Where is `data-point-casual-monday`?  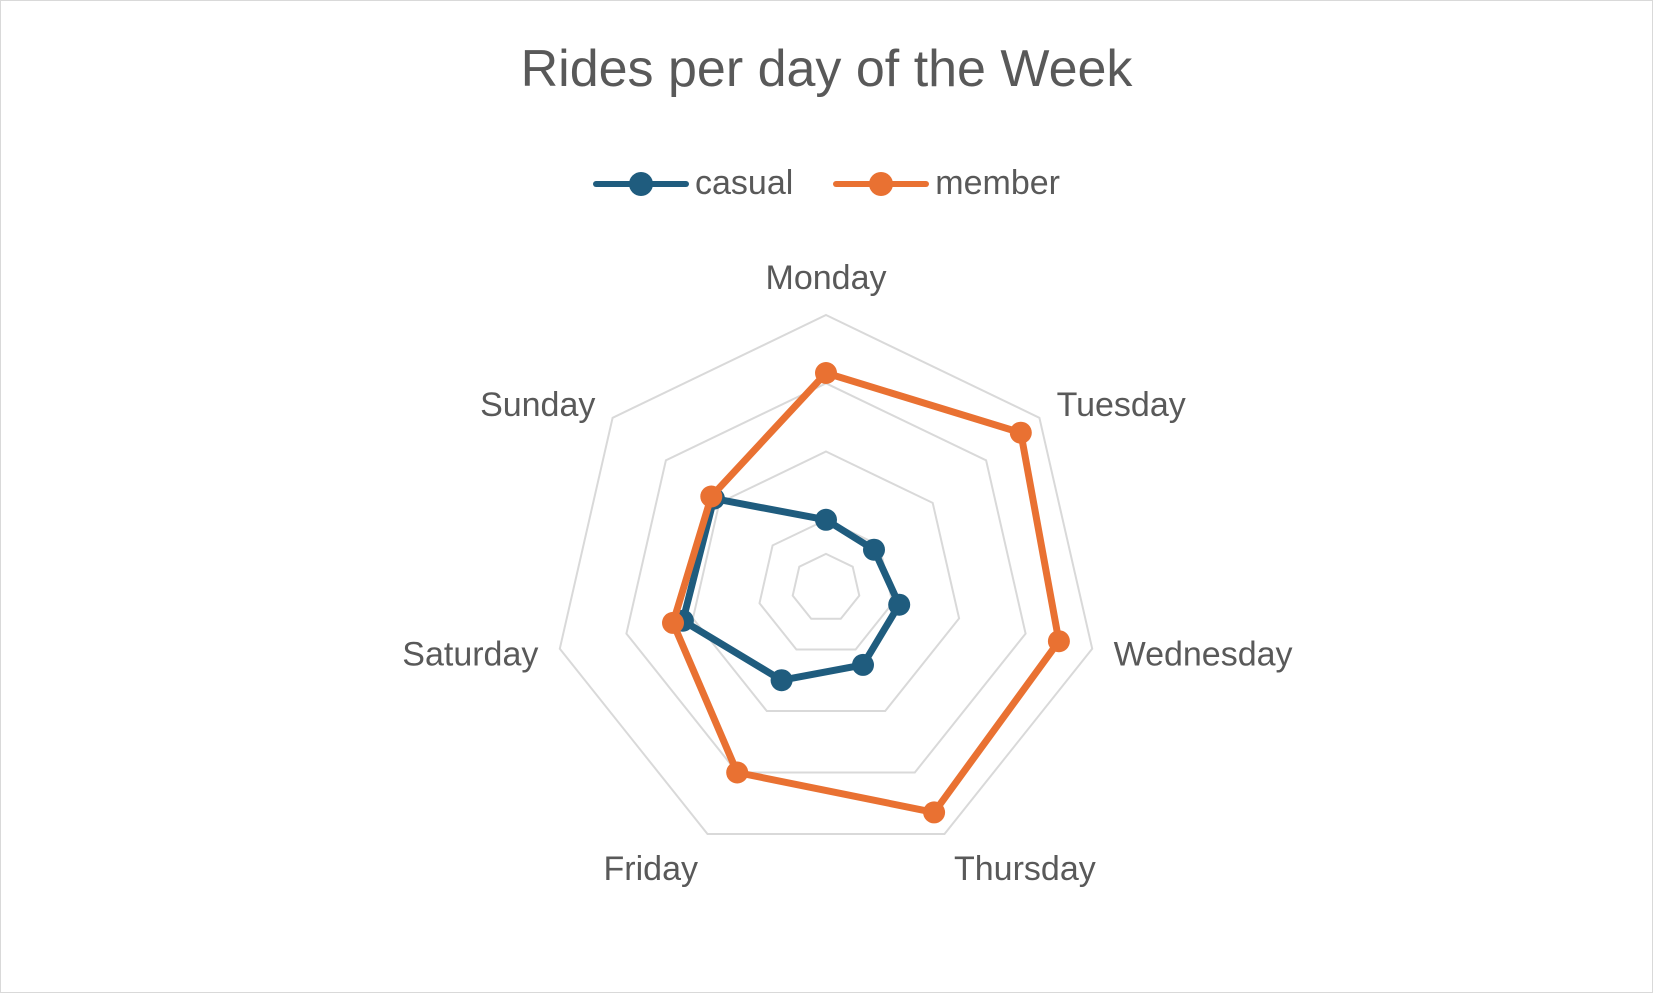
data-point-casual-monday is located at coordinates (826, 519).